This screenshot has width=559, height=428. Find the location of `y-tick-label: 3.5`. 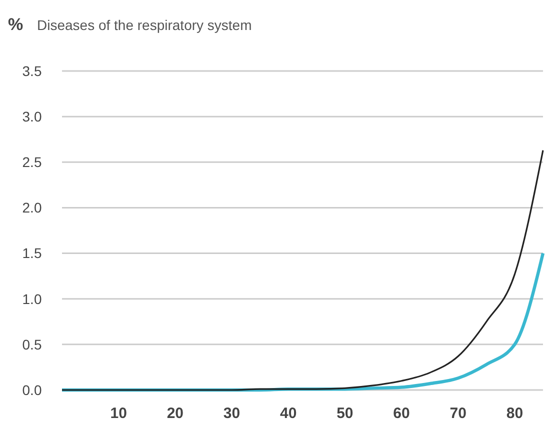

y-tick-label: 3.5 is located at coordinates (32, 70).